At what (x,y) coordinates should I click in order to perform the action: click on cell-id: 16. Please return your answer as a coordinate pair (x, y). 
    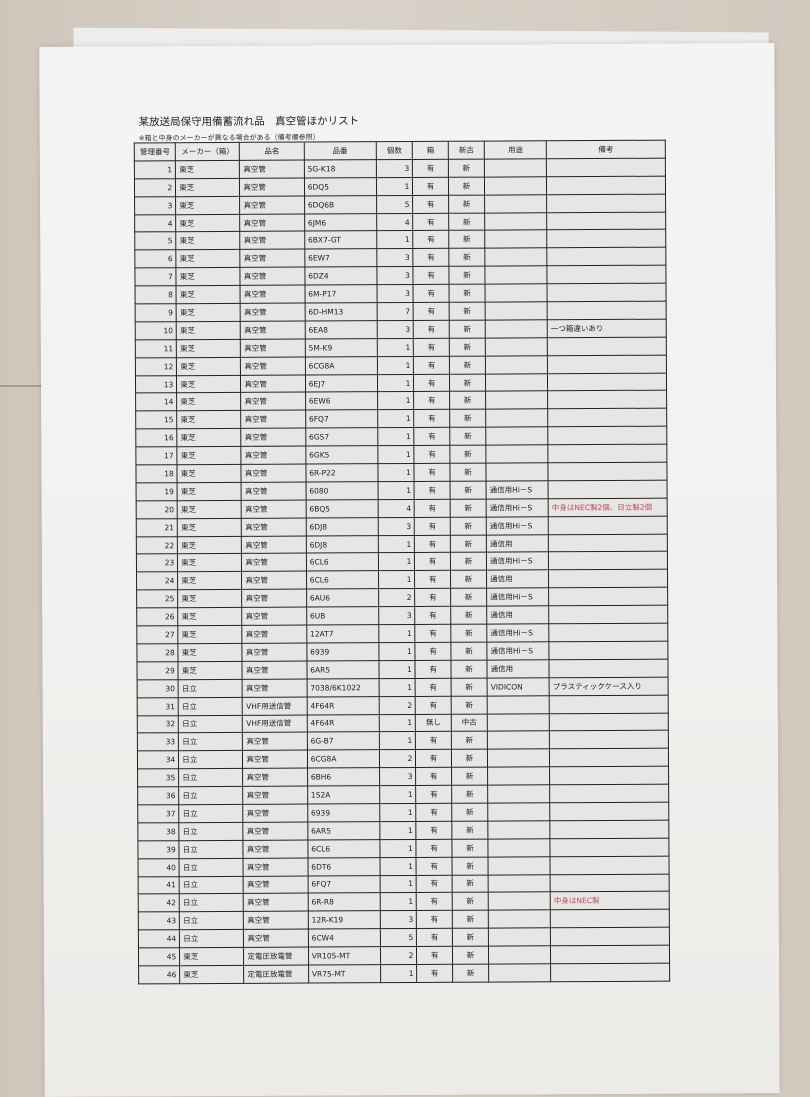
    Looking at the image, I should click on (156, 438).